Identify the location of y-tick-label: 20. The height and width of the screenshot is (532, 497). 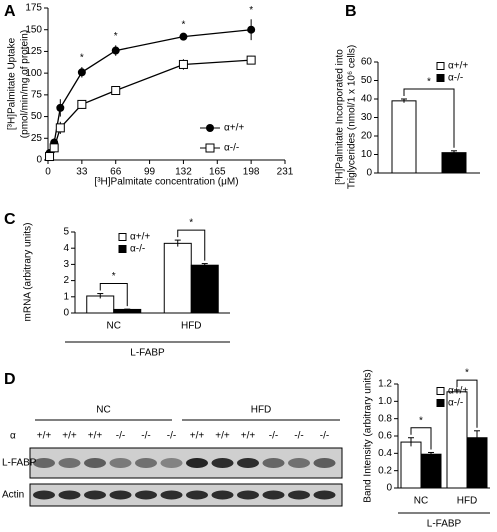
(367, 136).